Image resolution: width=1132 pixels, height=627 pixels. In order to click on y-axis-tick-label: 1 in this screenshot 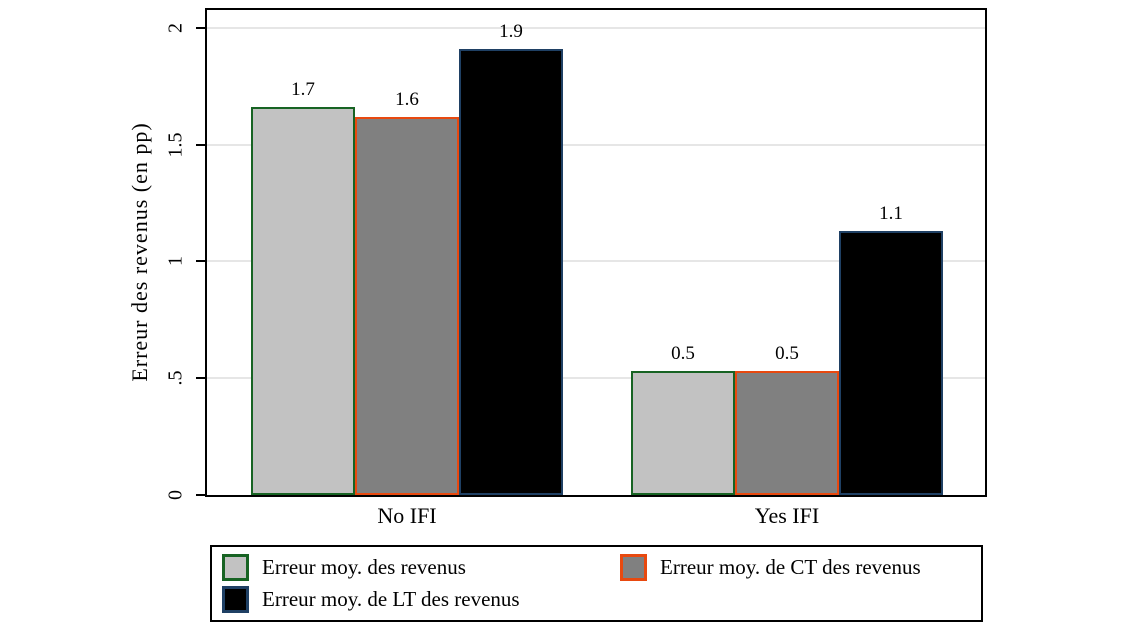, I will do `click(175, 261)`.